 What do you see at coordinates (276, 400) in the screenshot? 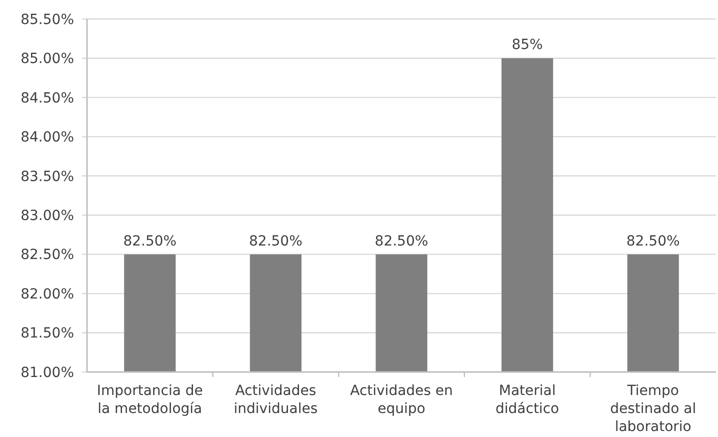
I see `x-tick-label: Actividades individuales` at bounding box center [276, 400].